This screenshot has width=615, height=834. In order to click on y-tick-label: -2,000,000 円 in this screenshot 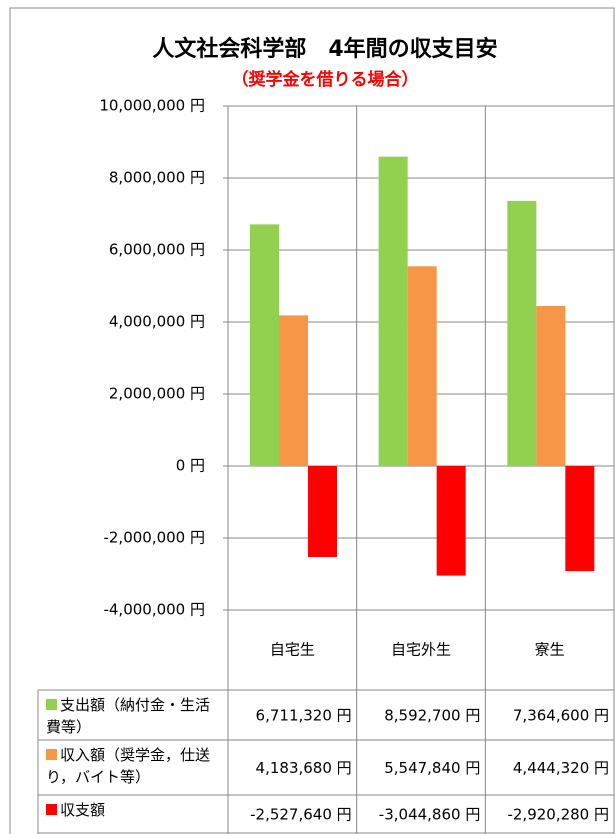, I will do `click(154, 538)`.